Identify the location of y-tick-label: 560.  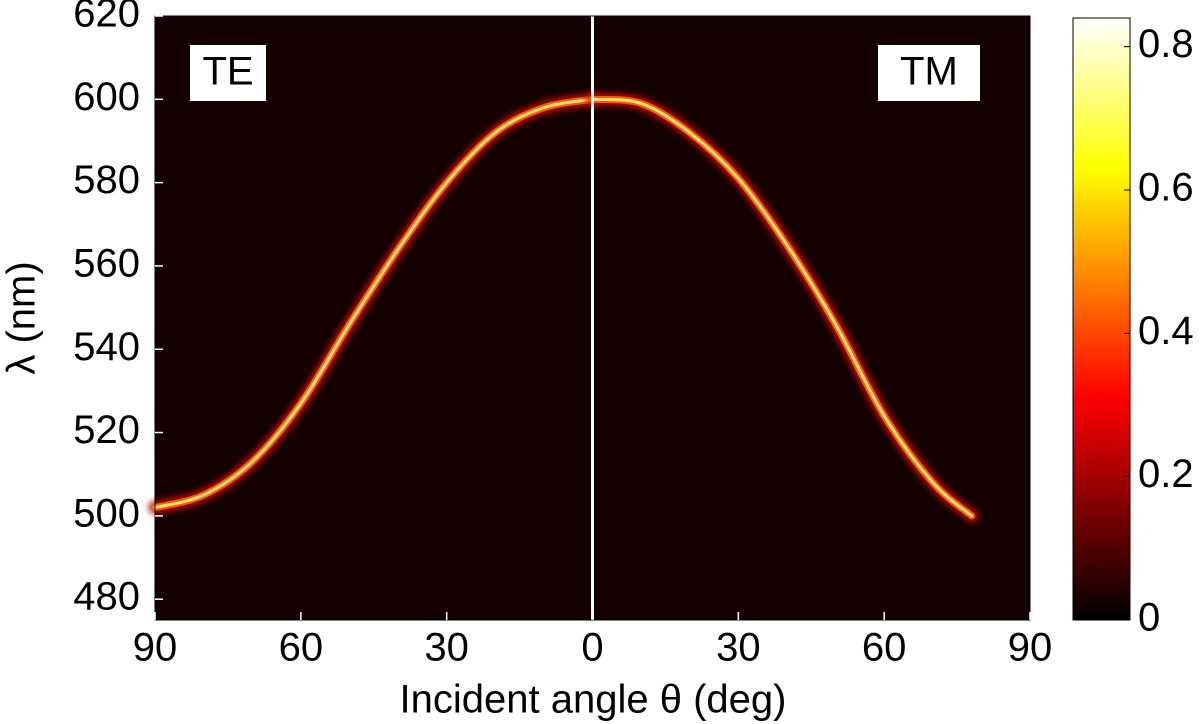
(106, 263).